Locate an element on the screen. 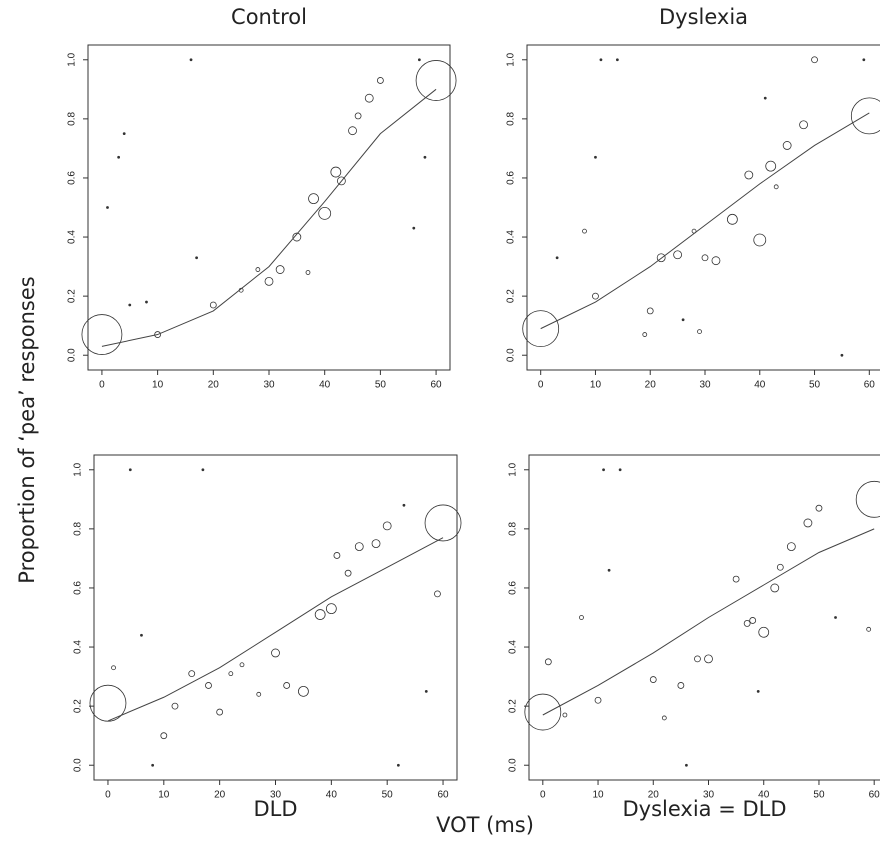 The image size is (880, 849). panel-title: Dyslexia is located at coordinates (703, 17).